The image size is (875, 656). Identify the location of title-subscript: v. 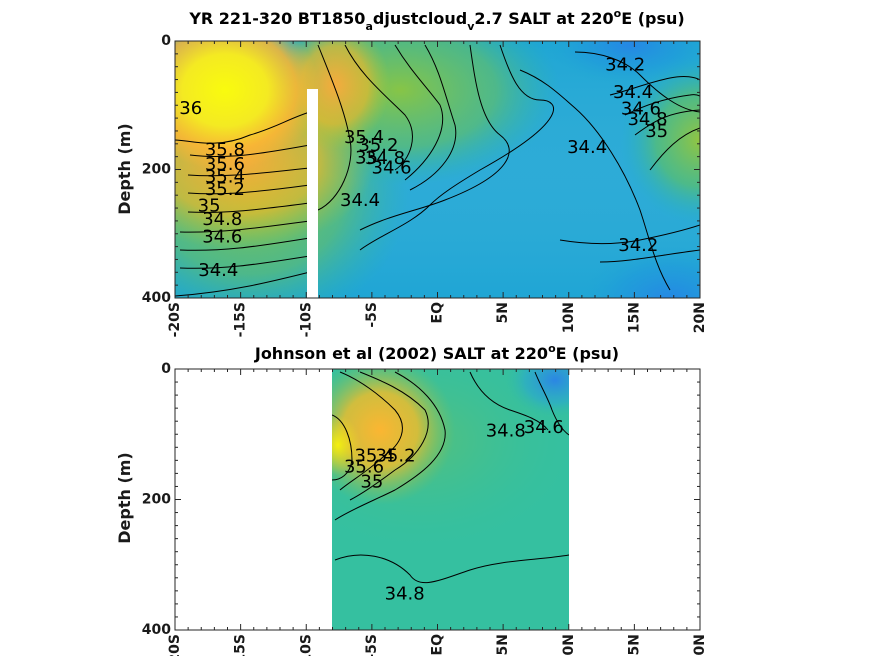
(471, 26).